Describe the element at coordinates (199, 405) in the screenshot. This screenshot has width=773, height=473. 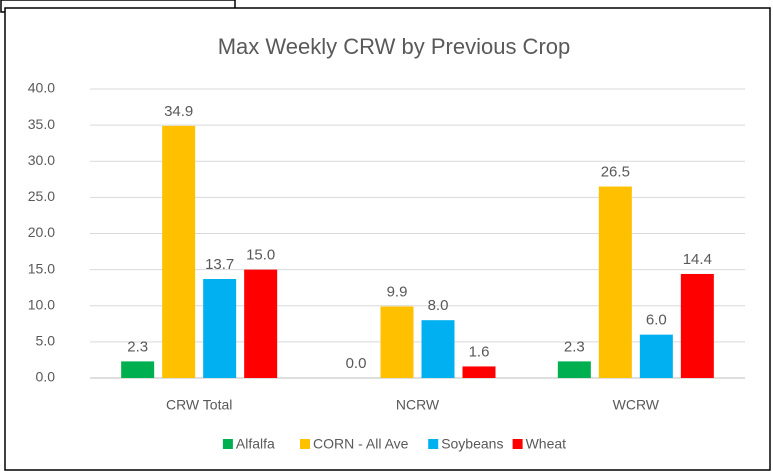
I see `x-tick-label: CRW Total` at that location.